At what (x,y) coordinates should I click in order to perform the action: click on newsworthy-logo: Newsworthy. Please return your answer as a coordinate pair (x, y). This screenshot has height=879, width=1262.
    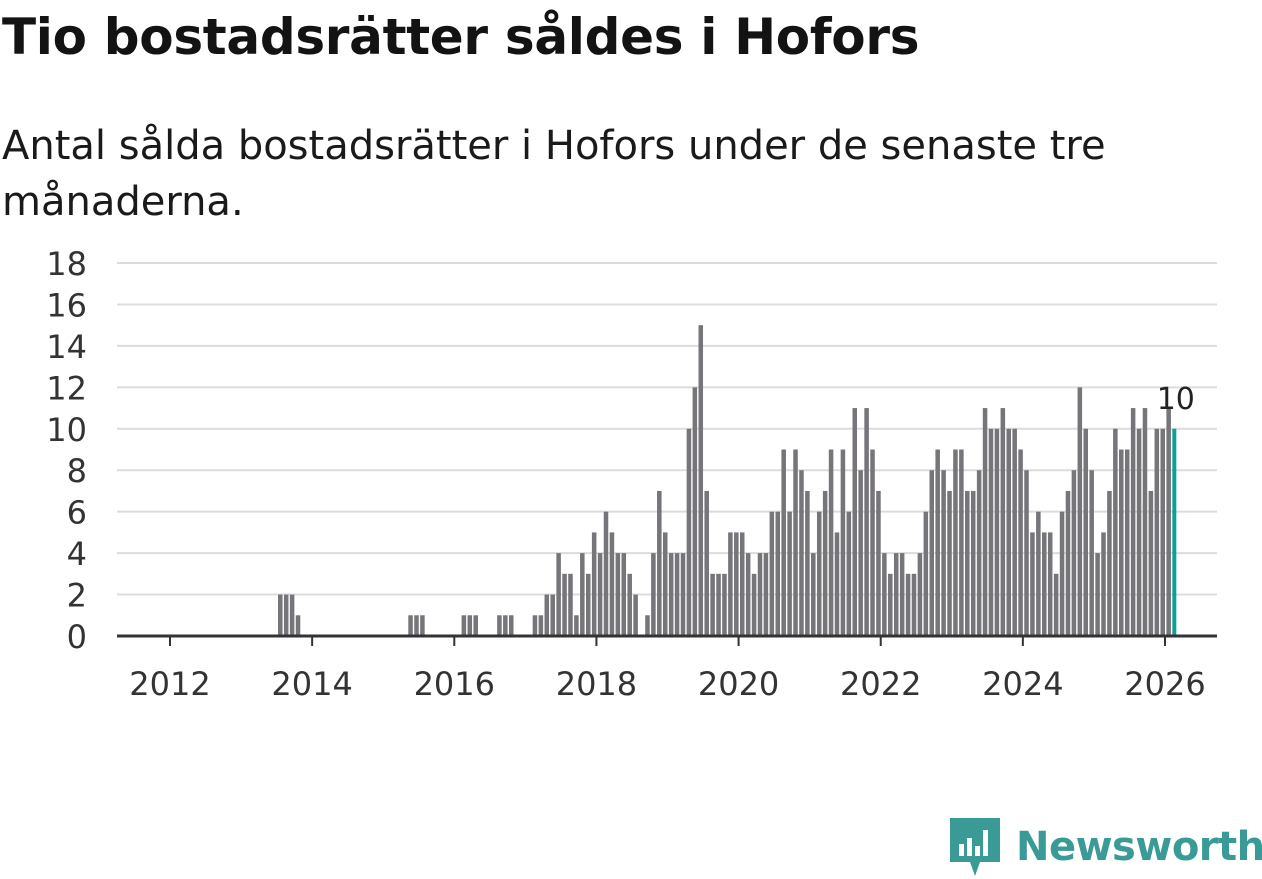
    Looking at the image, I should click on (1106, 847).